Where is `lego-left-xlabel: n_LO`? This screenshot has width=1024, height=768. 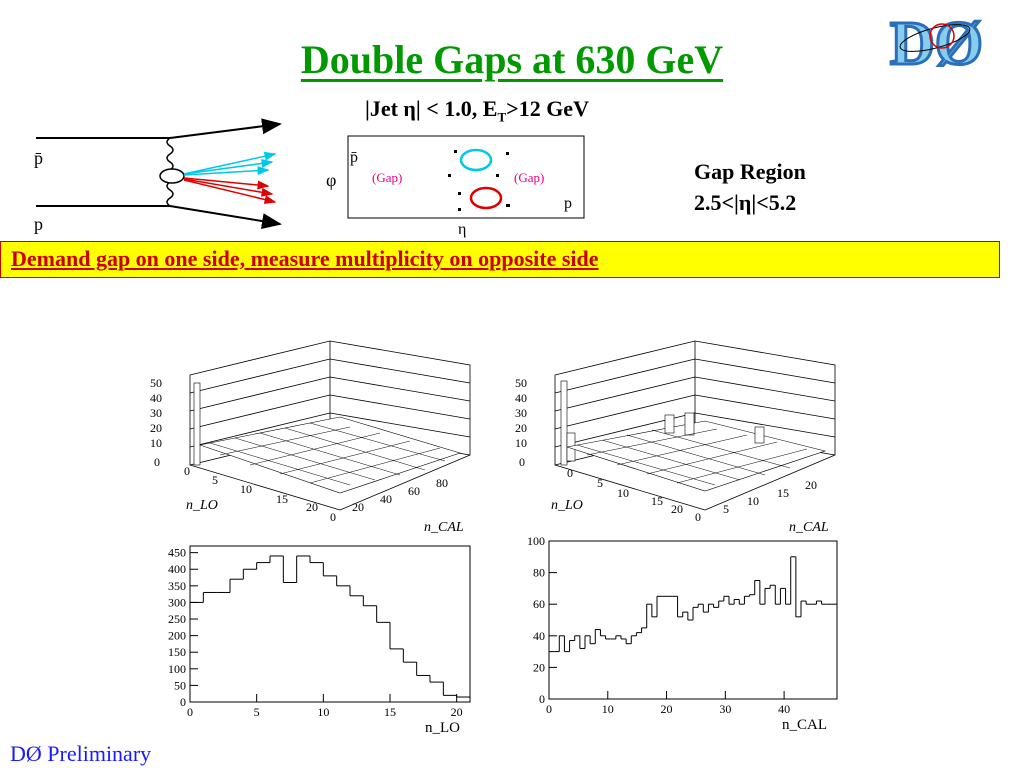 lego-left-xlabel: n_LO is located at coordinates (202, 505).